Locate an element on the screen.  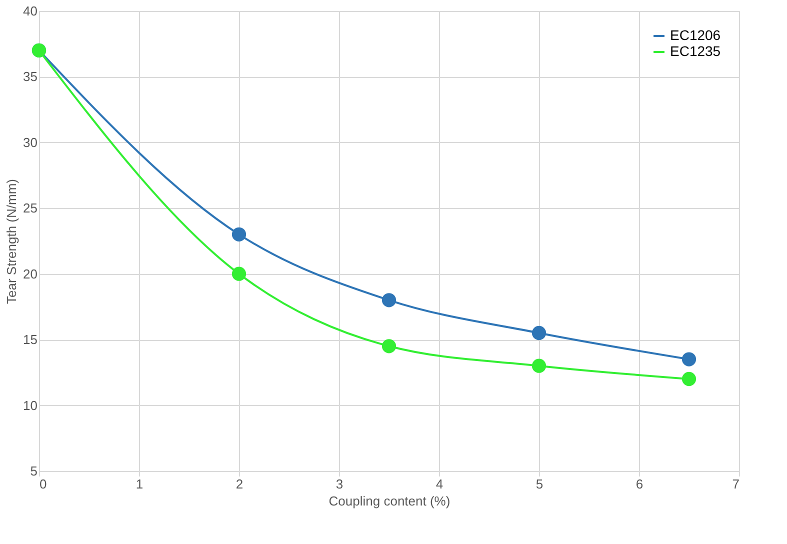
y-tick-label: 35 is located at coordinates (30, 76).